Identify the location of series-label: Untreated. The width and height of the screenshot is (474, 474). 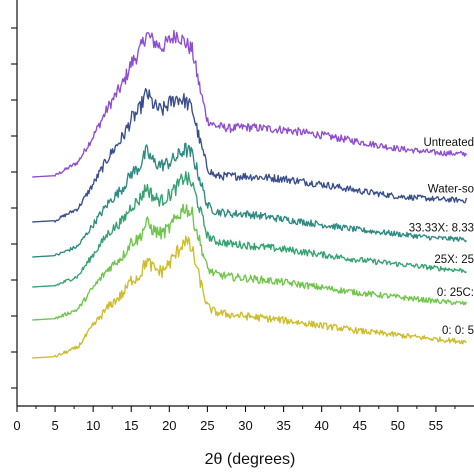
(448, 143).